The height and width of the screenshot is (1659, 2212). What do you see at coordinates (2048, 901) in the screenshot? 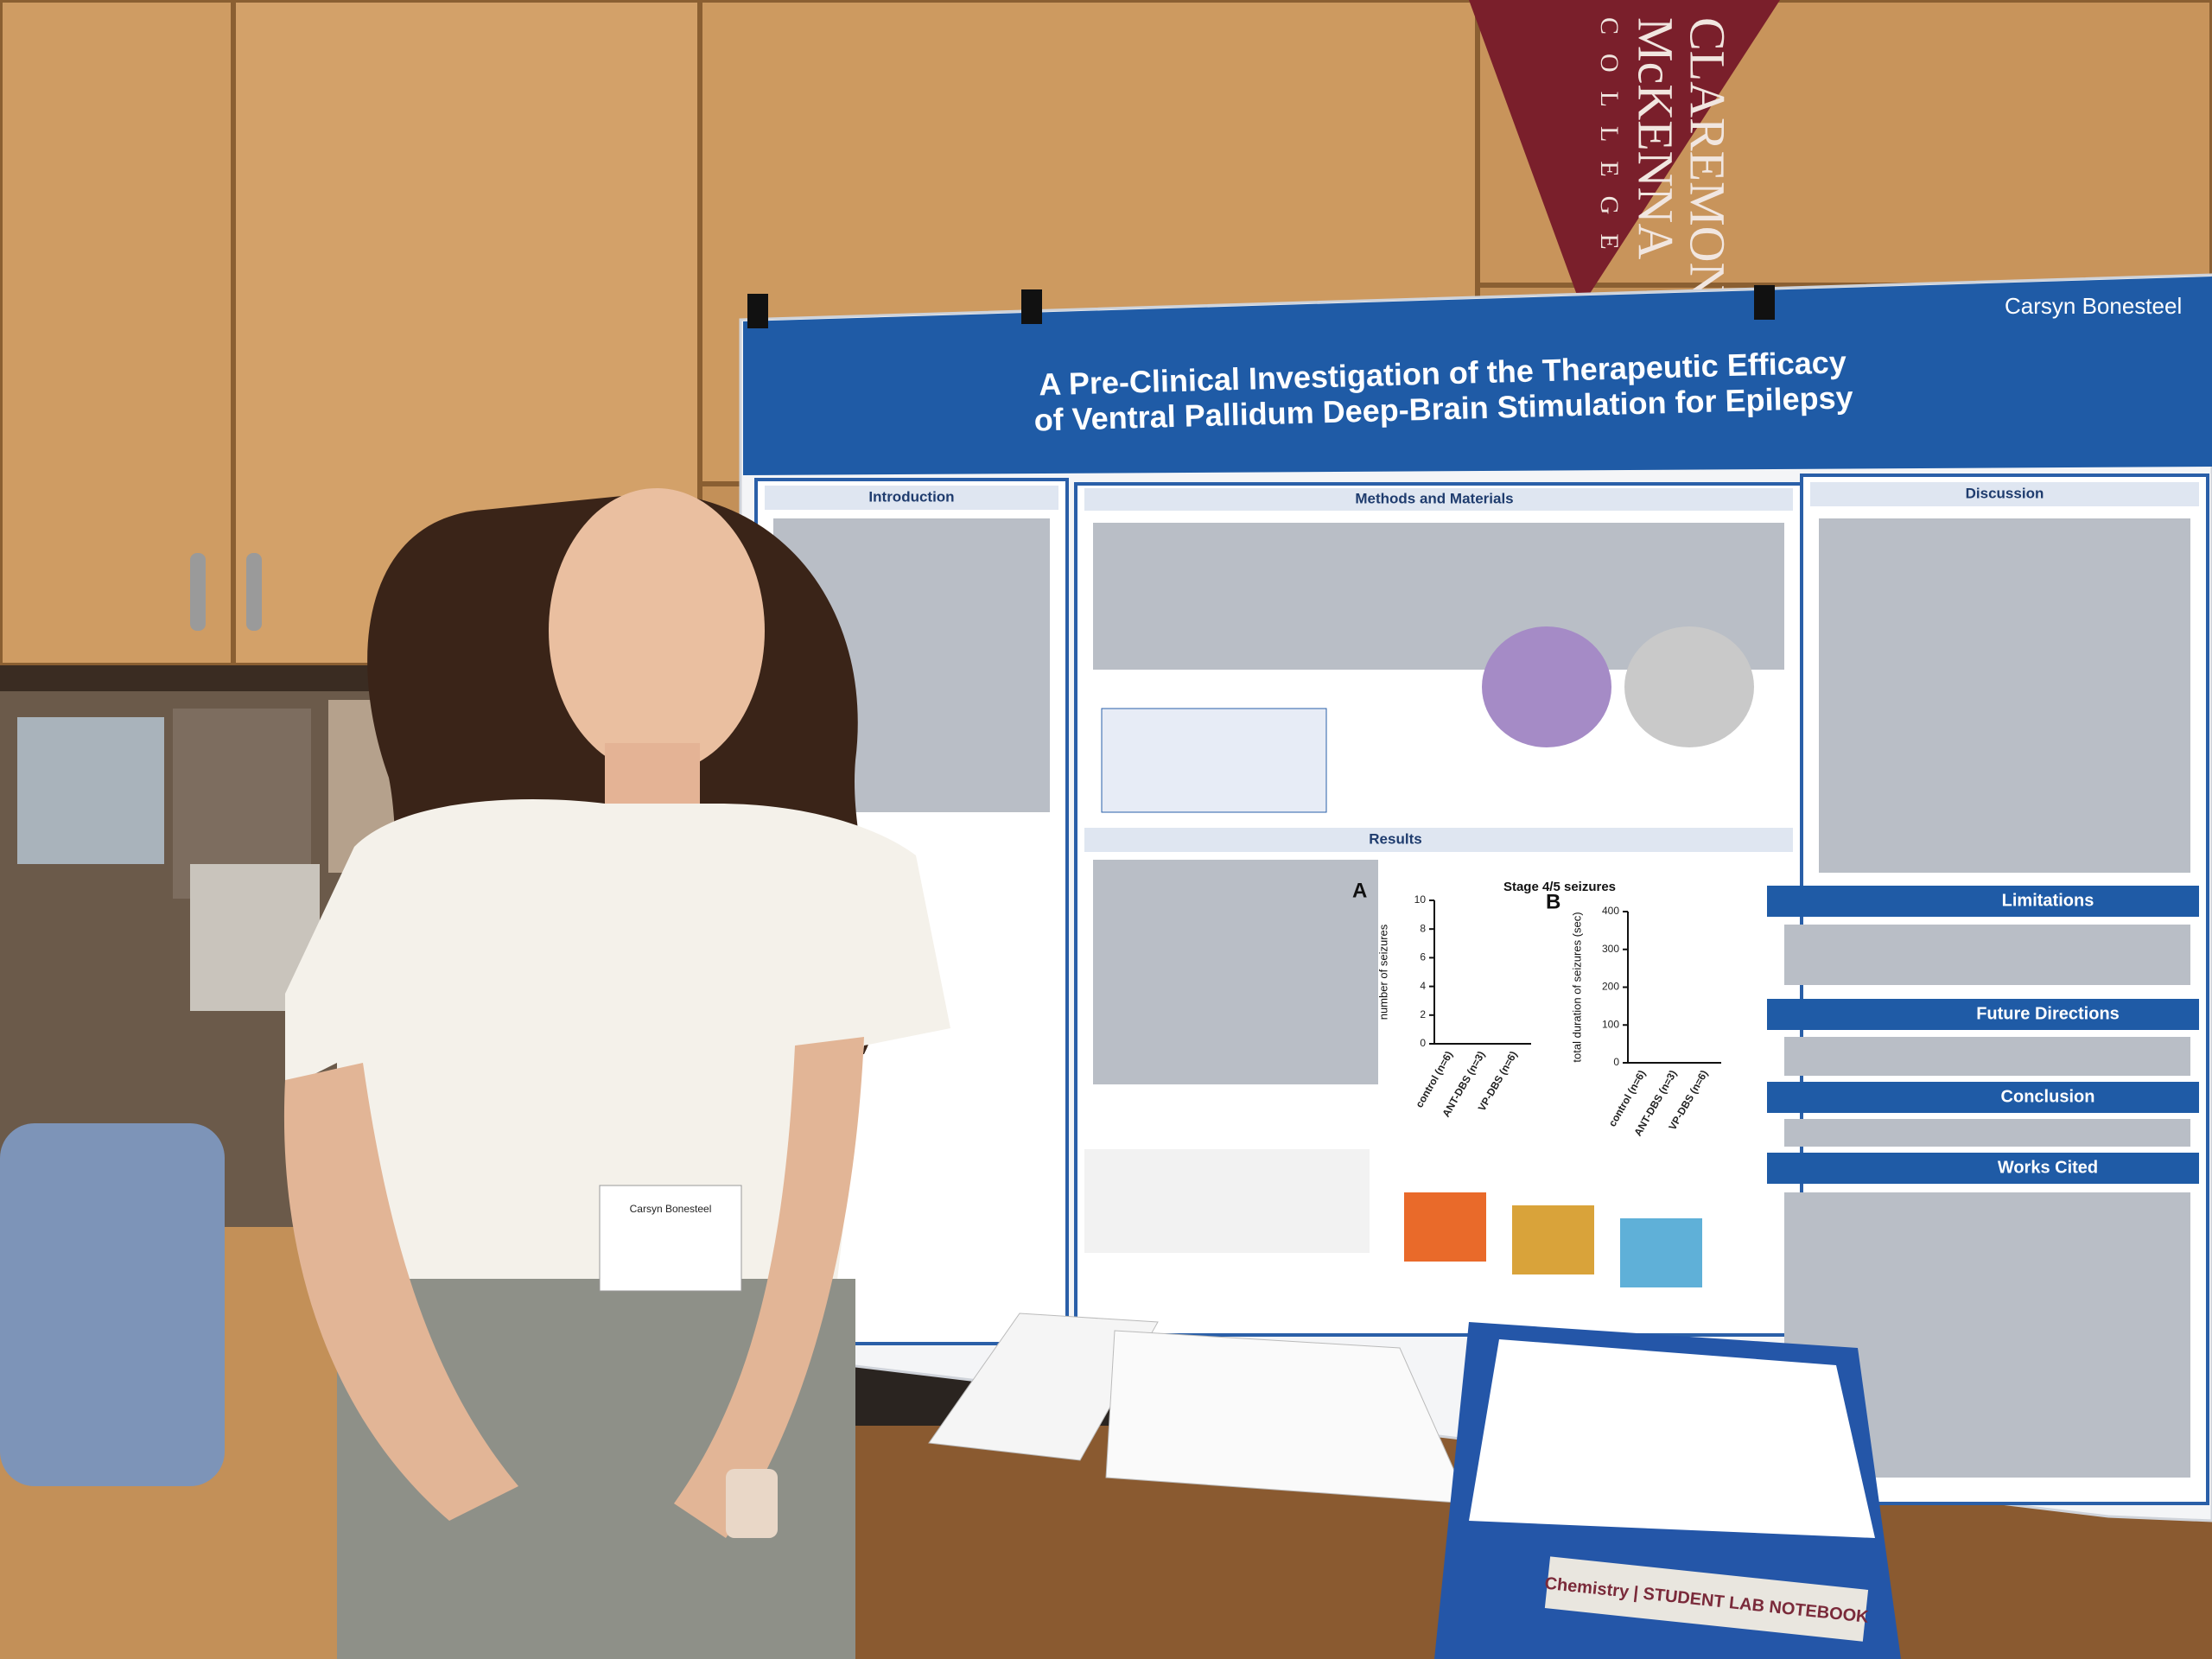
I see `section-title: Limitations` at bounding box center [2048, 901].